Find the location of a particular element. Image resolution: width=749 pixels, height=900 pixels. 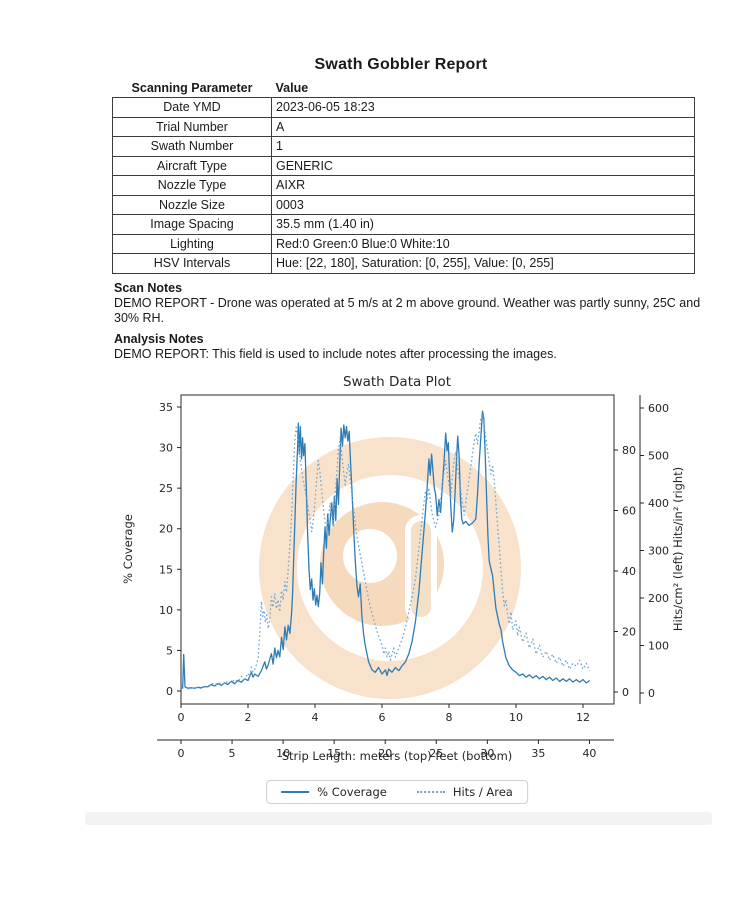

table-row: Image Spacing 35.5 mm (1.40 in) is located at coordinates (403, 224).